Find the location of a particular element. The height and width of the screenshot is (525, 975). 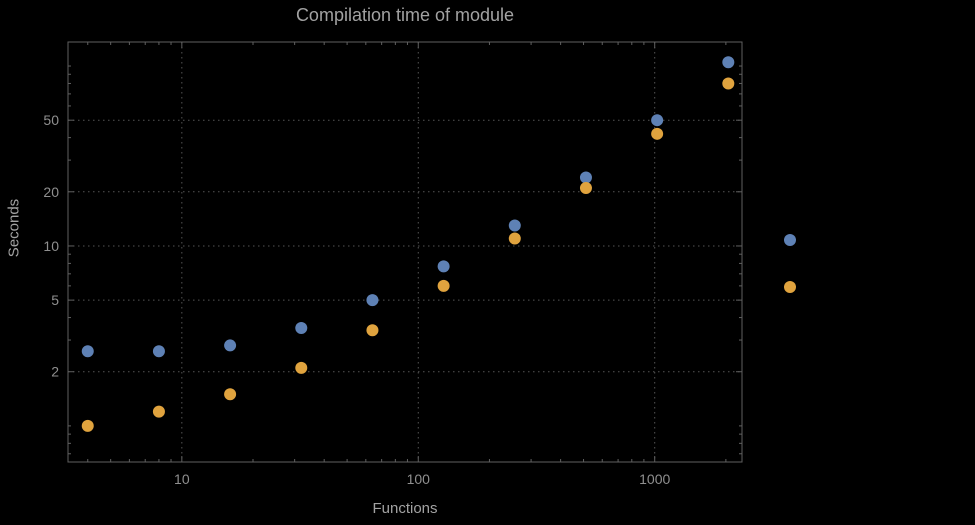

y-tick-label: 2 is located at coordinates (55, 372).